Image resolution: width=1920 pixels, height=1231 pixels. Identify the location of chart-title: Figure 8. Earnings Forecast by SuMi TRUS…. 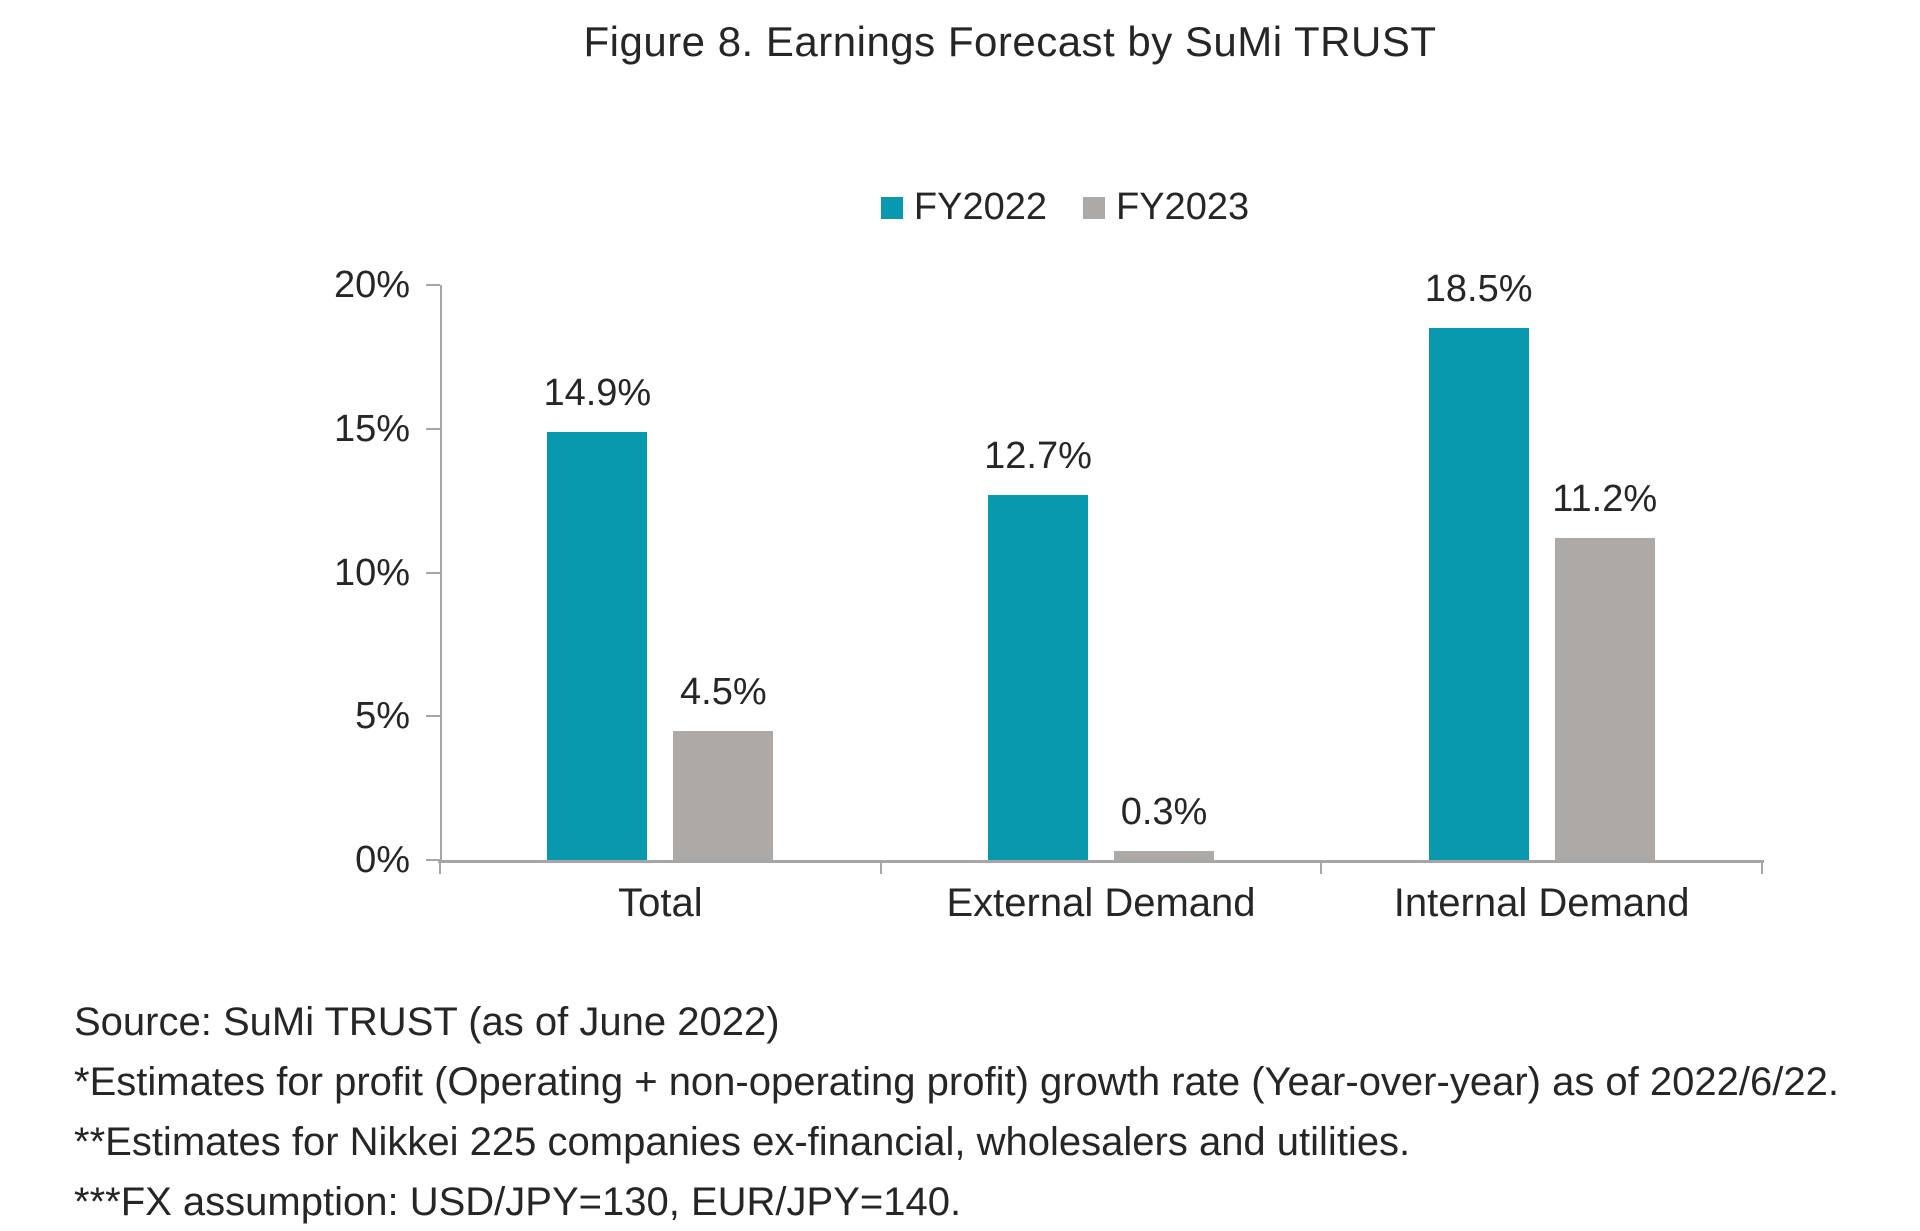
(1010, 41).